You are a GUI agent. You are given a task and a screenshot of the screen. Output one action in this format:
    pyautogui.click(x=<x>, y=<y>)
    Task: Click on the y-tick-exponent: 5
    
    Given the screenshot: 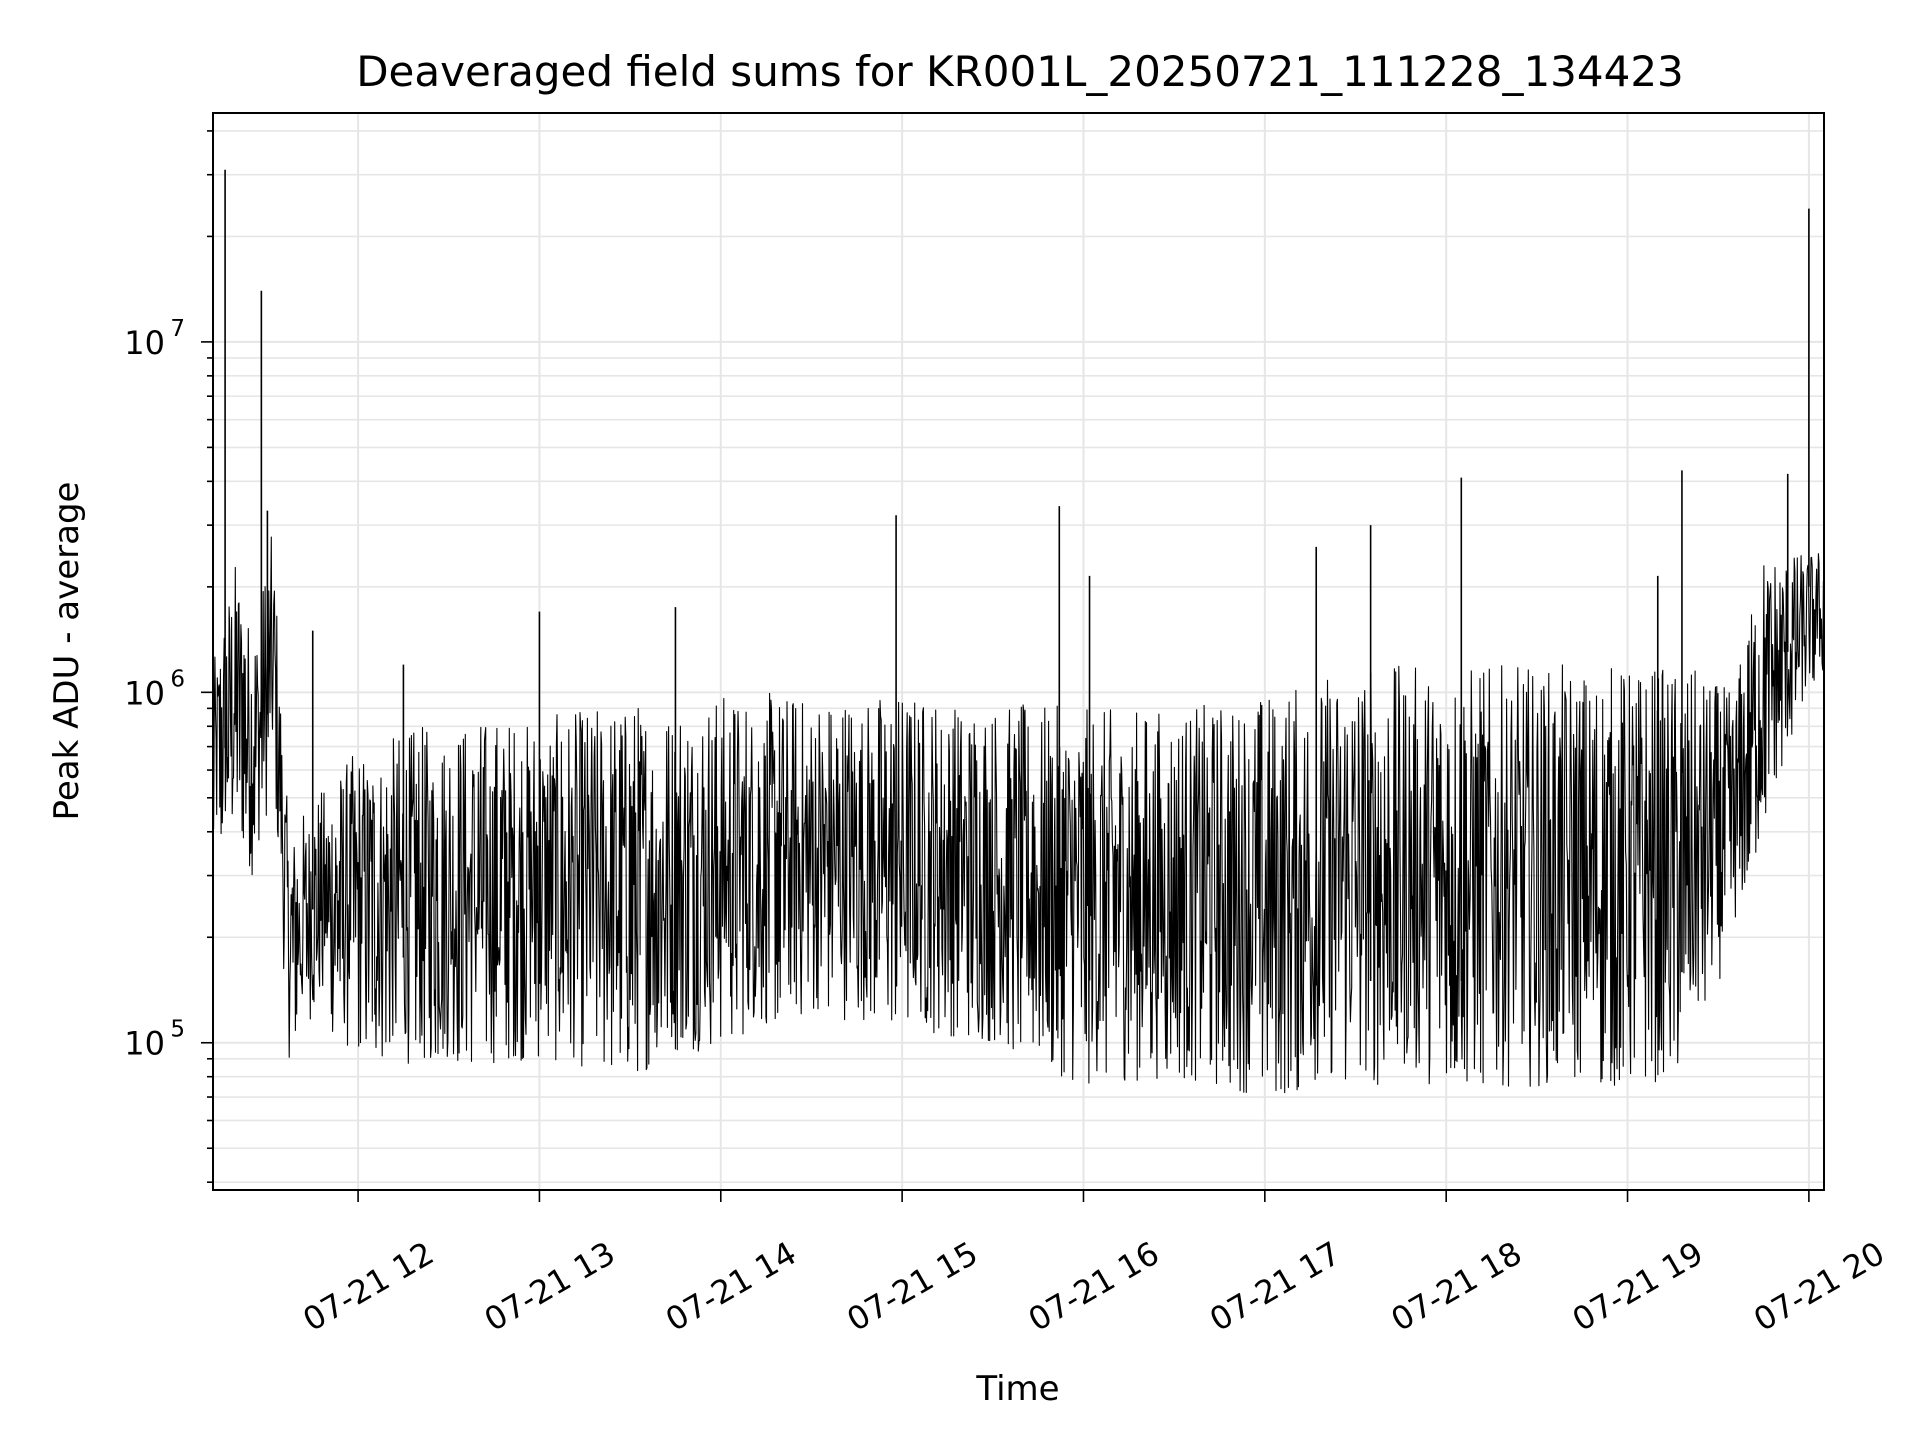 What is the action you would take?
    pyautogui.click(x=177, y=1030)
    